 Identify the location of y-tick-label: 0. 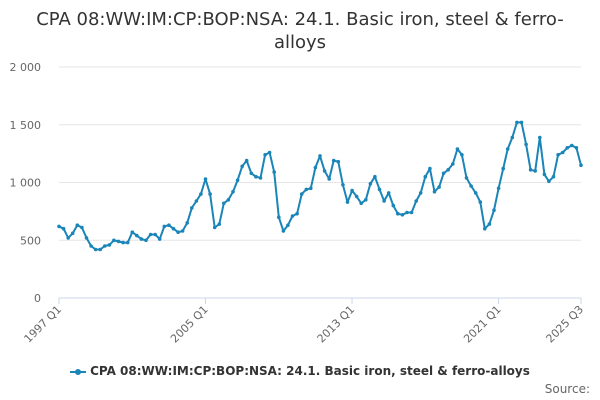
(37, 298).